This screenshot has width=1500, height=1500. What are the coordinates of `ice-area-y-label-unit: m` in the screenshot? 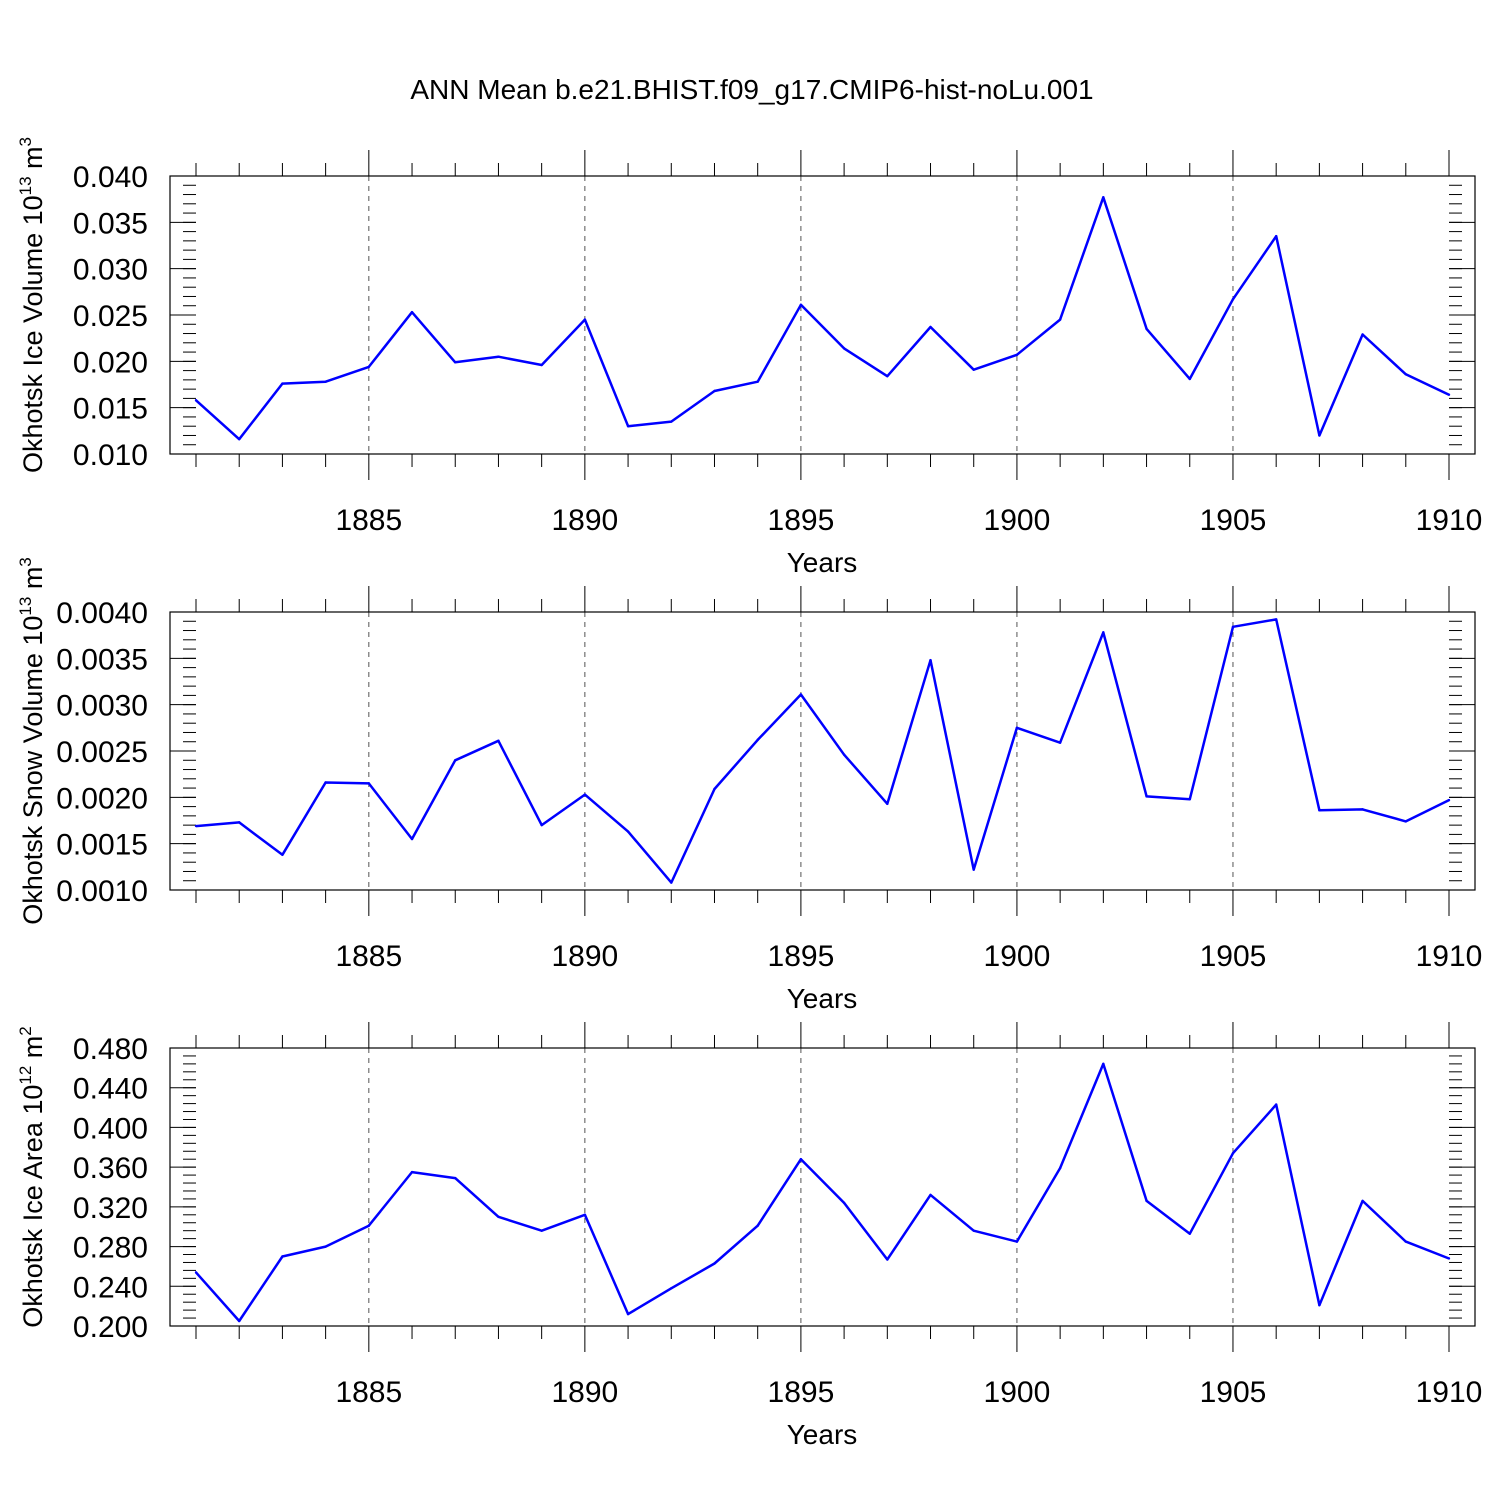 It's located at (33, 1051).